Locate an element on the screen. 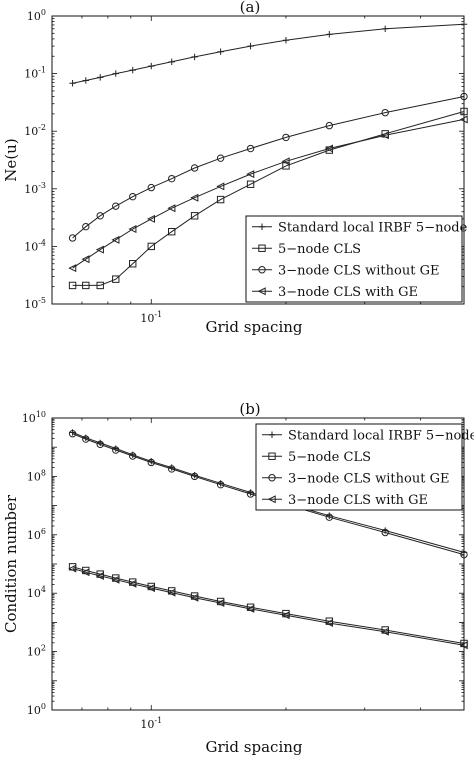  y-tick-label: 10⁸ is located at coordinates (36, 475).